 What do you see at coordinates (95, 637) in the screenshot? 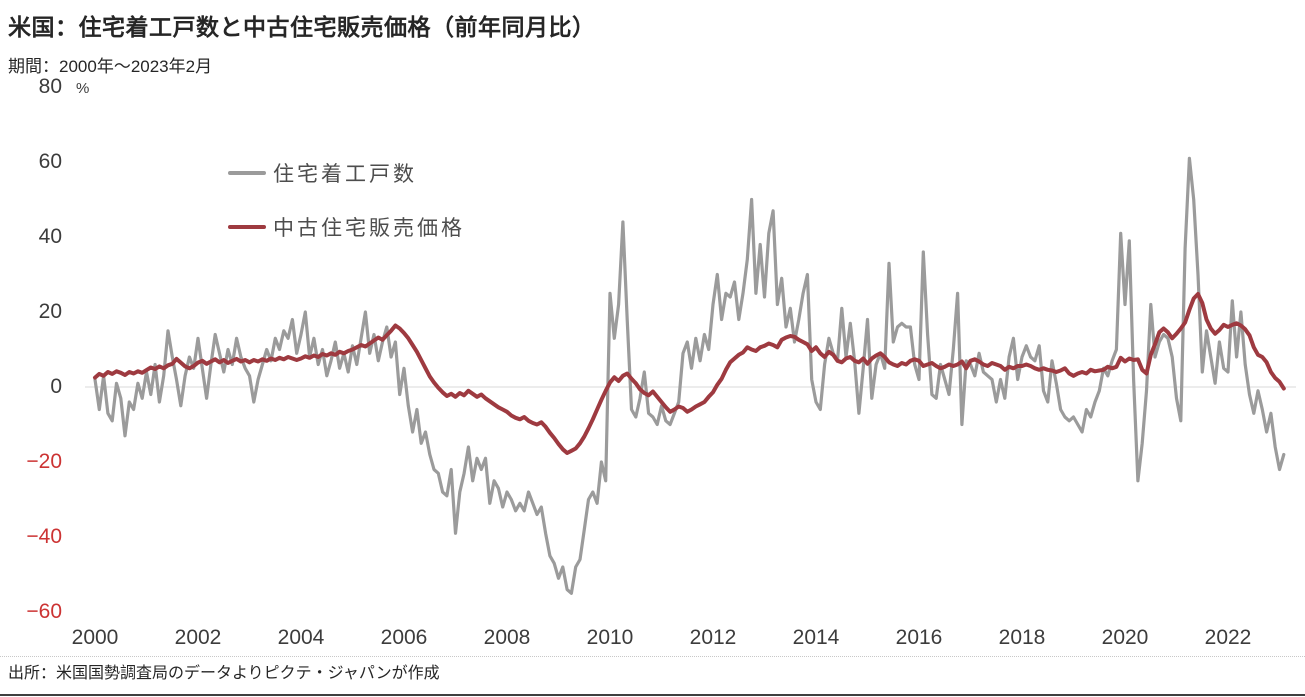
I see `x-tick-label: 2000` at bounding box center [95, 637].